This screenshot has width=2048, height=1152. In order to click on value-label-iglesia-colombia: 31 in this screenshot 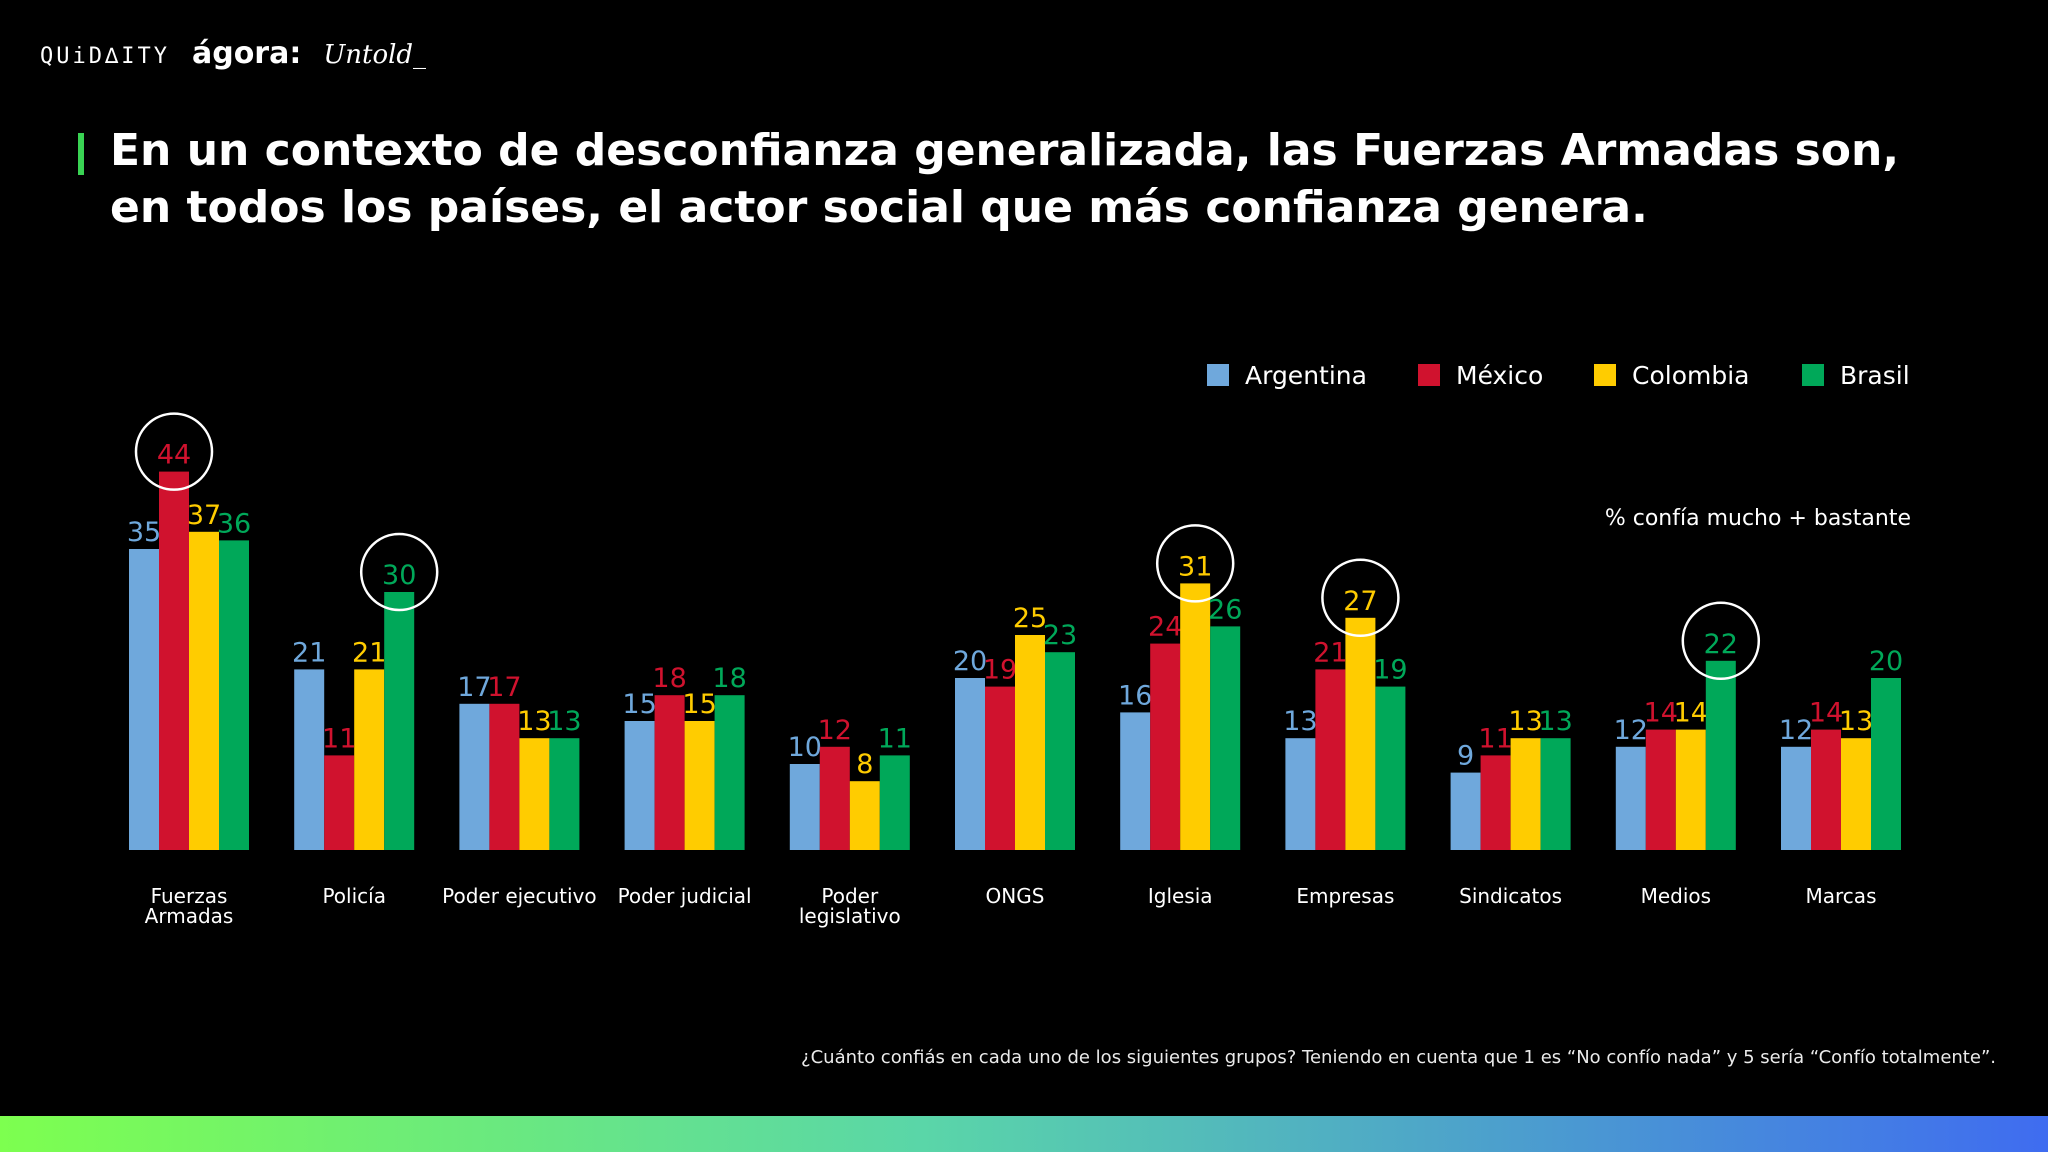, I will do `click(1195, 566)`.